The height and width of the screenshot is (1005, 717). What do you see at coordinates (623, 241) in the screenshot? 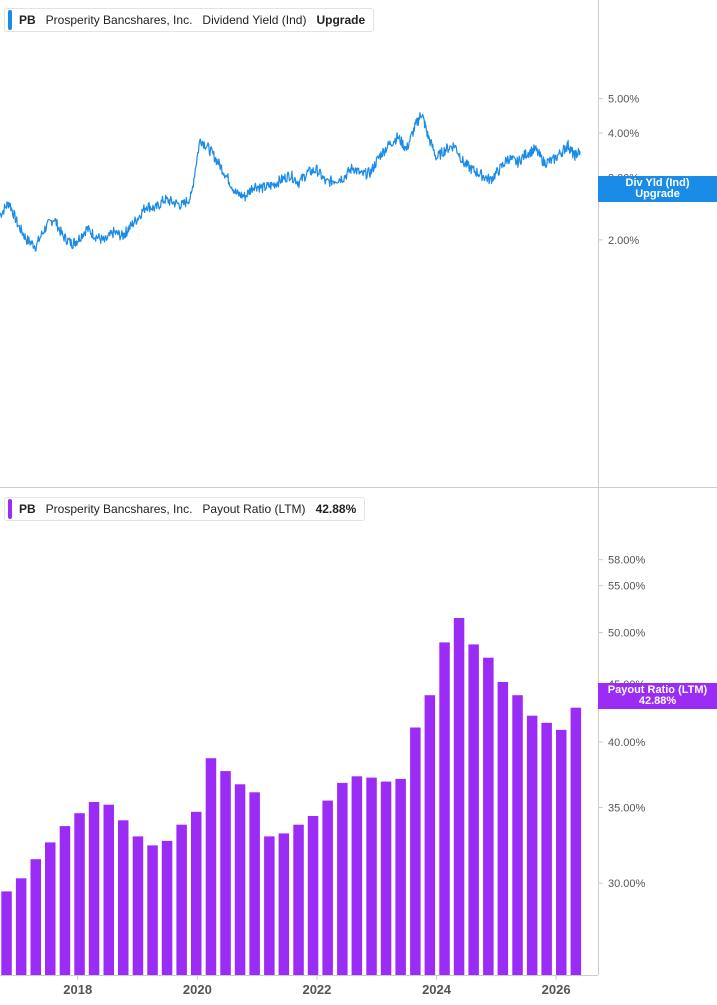
I see `top-y-tick-label: 2.00%` at bounding box center [623, 241].